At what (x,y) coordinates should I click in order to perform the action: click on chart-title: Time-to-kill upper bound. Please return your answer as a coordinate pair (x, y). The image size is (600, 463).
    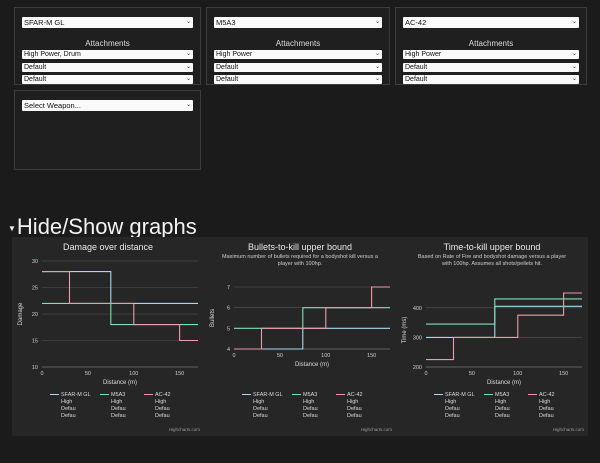
    Looking at the image, I should click on (492, 247).